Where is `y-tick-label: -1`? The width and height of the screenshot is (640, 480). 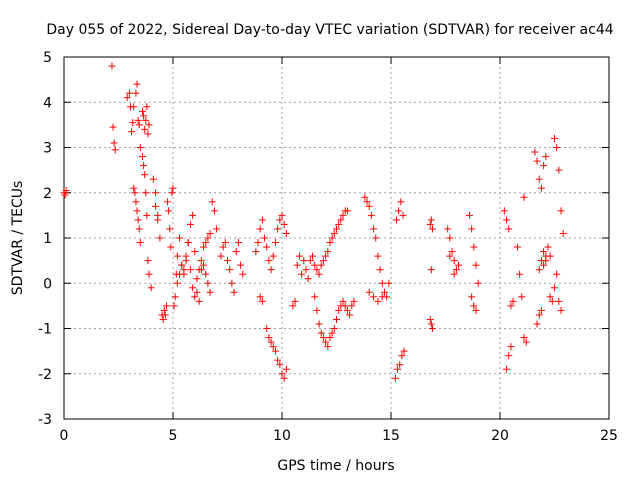
y-tick-label: -1 is located at coordinates (45, 330).